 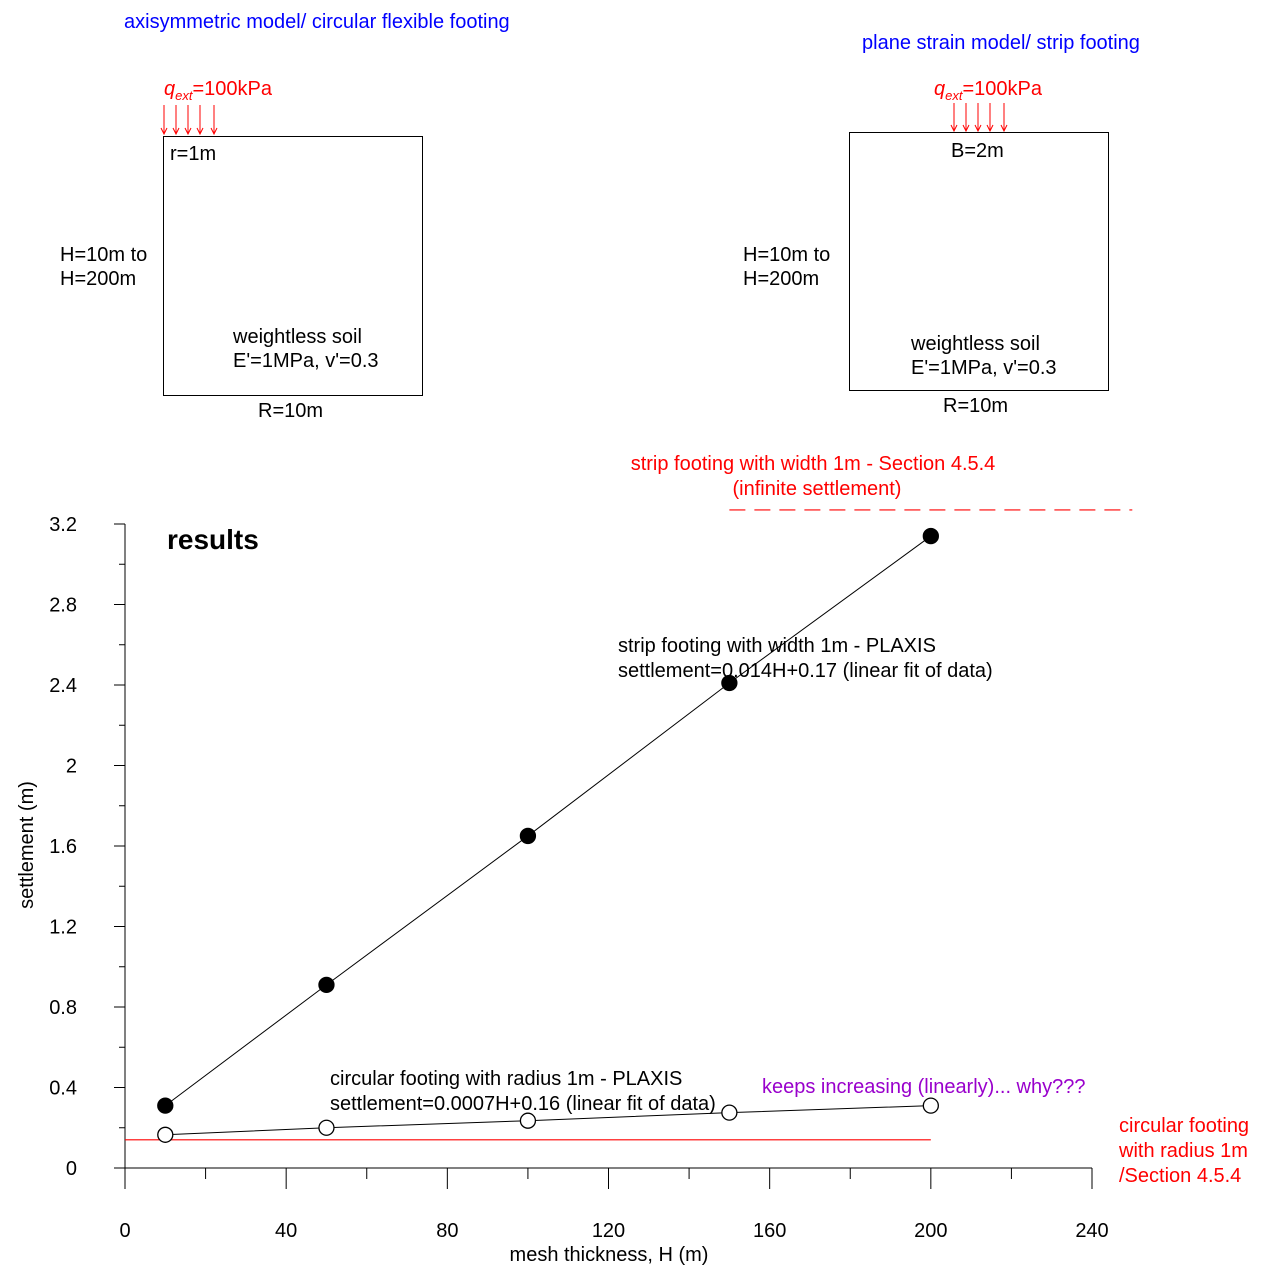 What do you see at coordinates (184, 95) in the screenshot?
I see `left-load-sub: ext` at bounding box center [184, 95].